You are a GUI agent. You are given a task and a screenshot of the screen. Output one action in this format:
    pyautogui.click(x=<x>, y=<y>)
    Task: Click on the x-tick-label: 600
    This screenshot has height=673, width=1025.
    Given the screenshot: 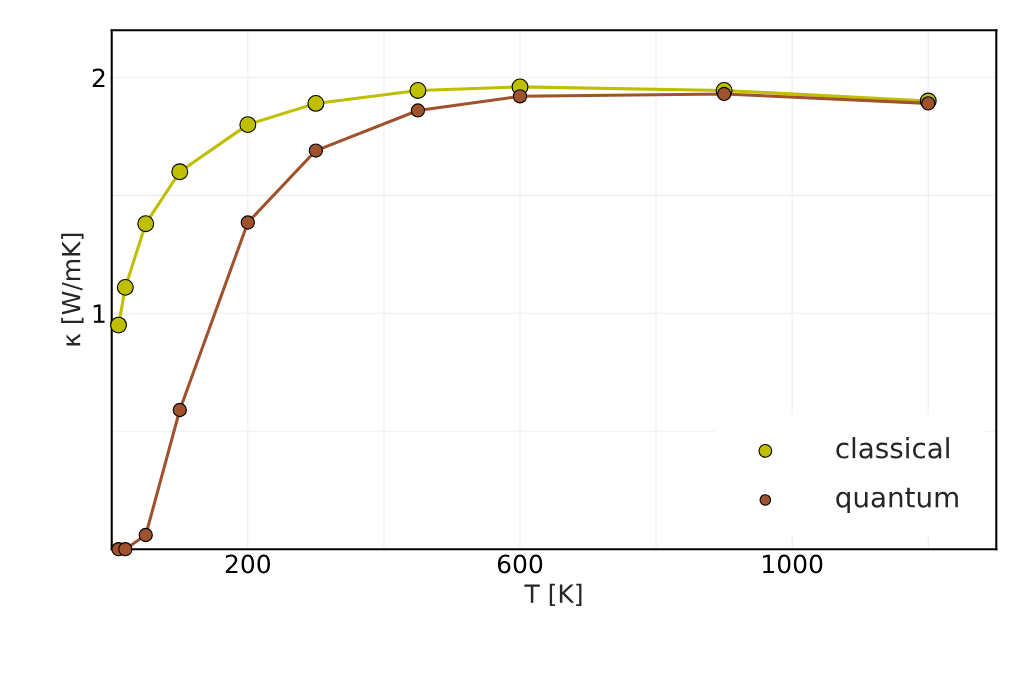 What is the action you would take?
    pyautogui.click(x=520, y=564)
    